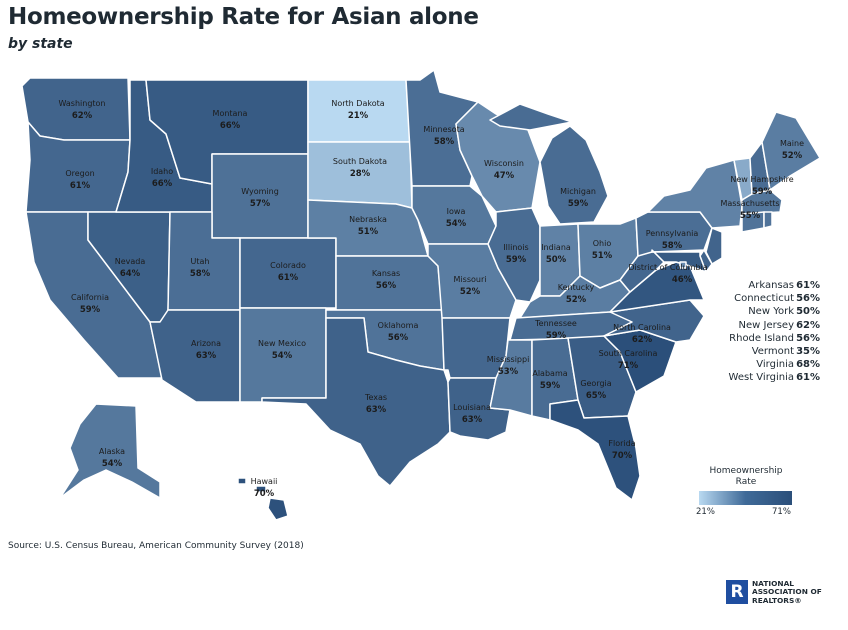 Image resolution: width=848 pixels, height=630 pixels. What do you see at coordinates (549, 373) in the screenshot?
I see `label-alabama-name: Alabama` at bounding box center [549, 373].